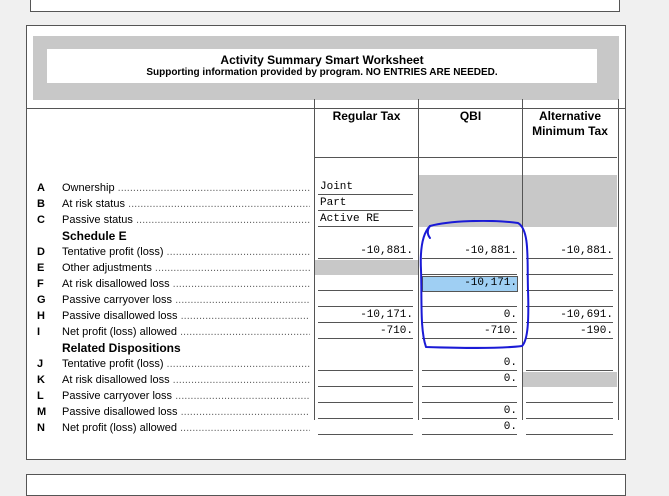  What do you see at coordinates (569, 332) in the screenshot?
I see `amt-cell: -190.` at bounding box center [569, 332].